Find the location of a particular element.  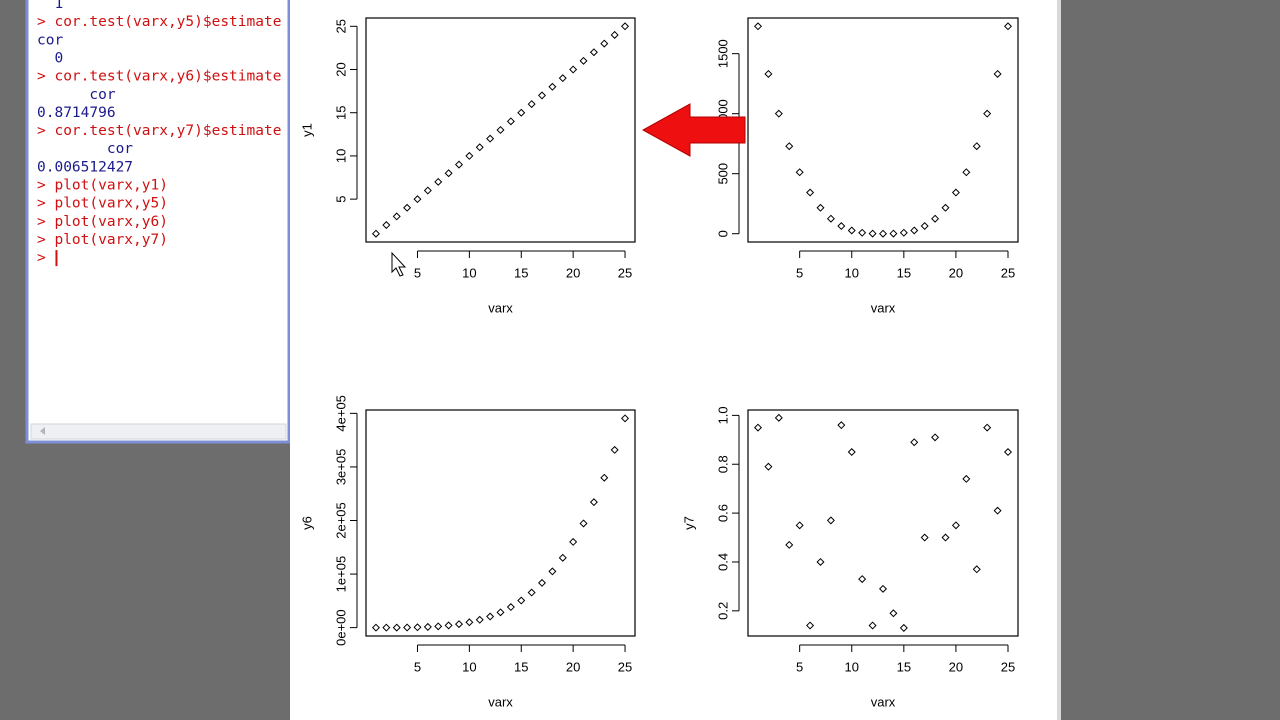

scroll-left is located at coordinates (42, 431).